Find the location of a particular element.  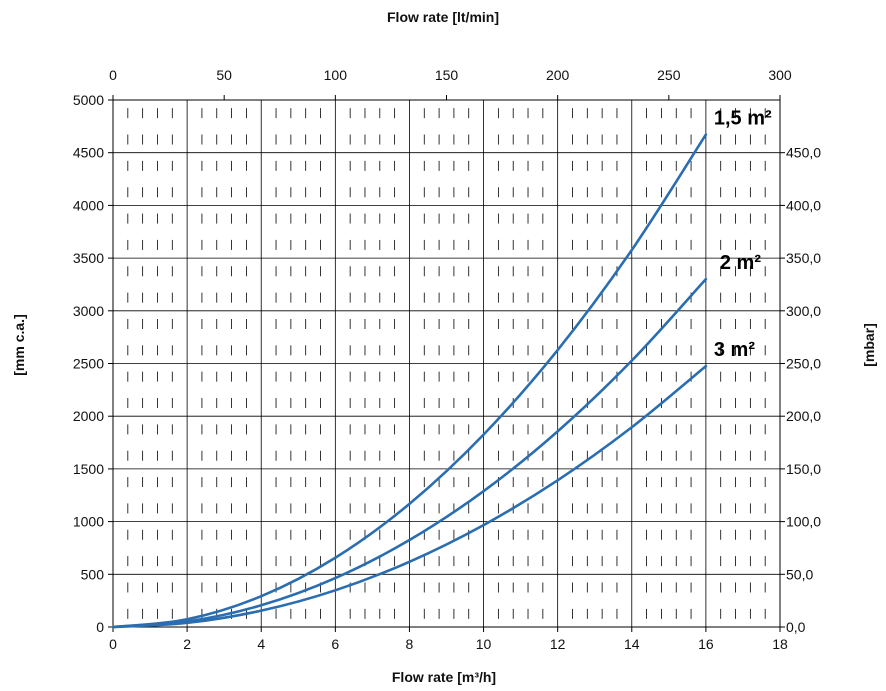

x-tick-label: 0 is located at coordinates (113, 644).